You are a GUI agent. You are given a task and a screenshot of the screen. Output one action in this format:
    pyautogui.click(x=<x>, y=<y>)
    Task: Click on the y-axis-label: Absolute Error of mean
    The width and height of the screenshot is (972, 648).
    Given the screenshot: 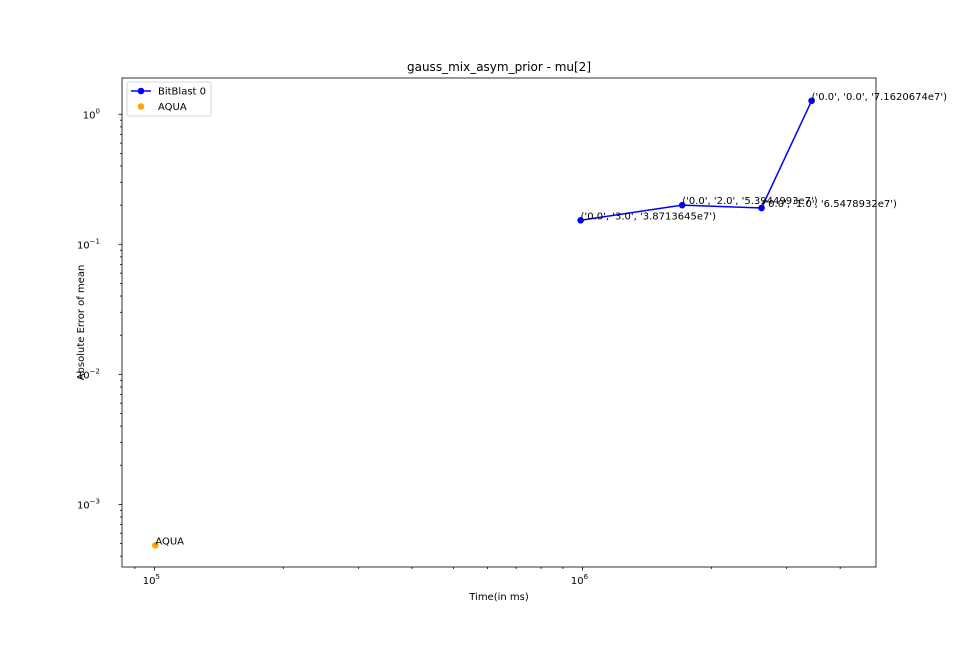 What is the action you would take?
    pyautogui.click(x=81, y=323)
    